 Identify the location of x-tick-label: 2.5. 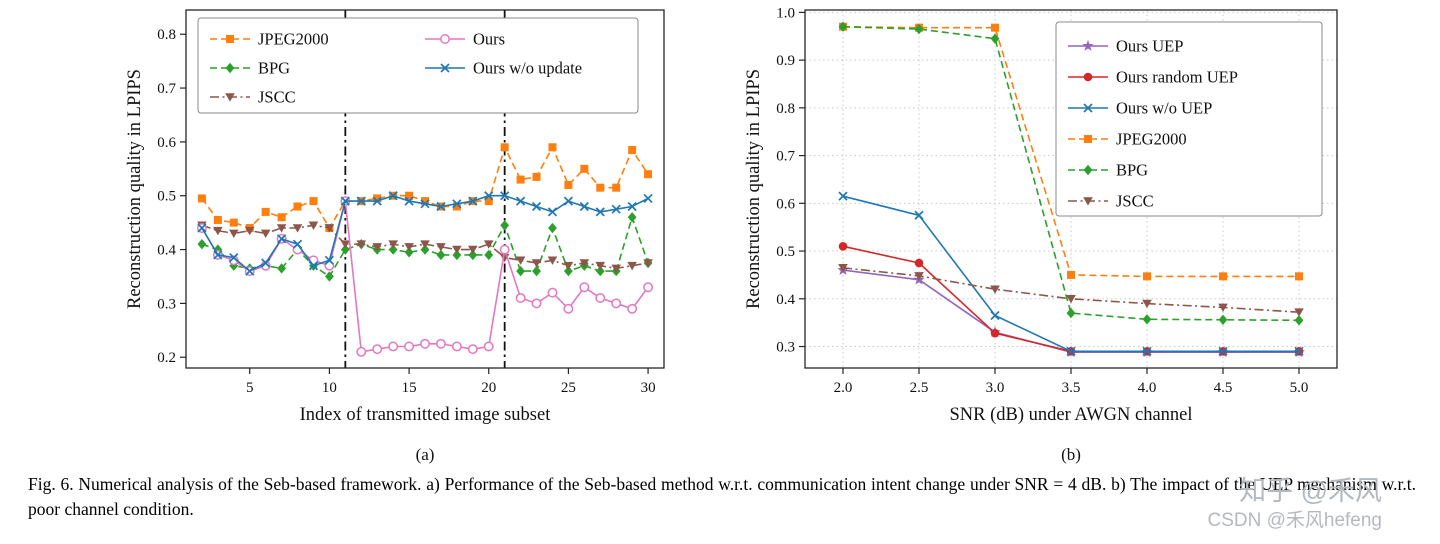
(919, 388).